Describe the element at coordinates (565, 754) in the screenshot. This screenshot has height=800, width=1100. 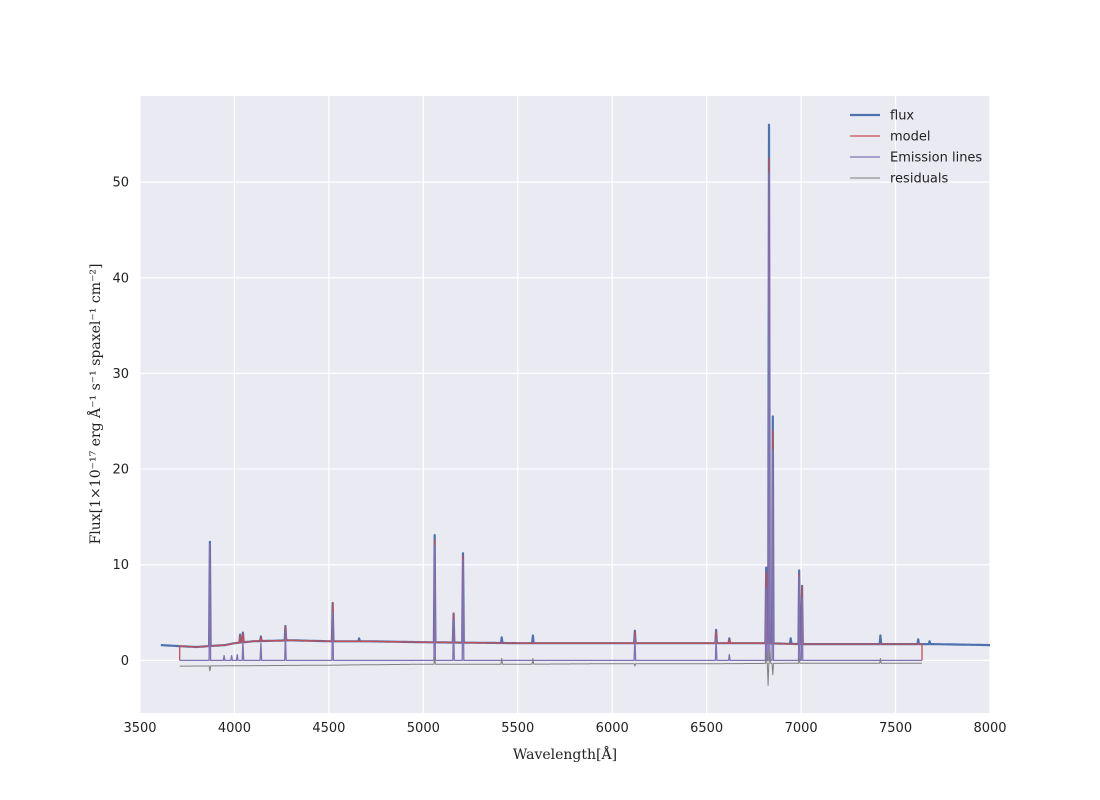
I see `x-axis-label: Wavelength[Å]` at that location.